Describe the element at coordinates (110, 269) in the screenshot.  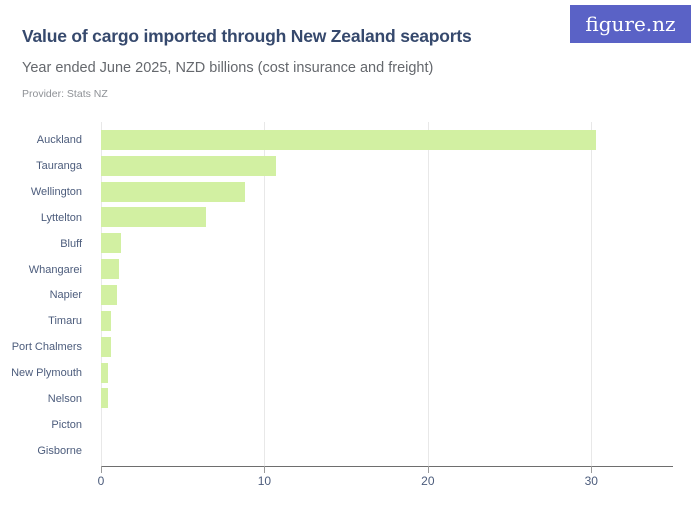
I see `bar-whangarei` at that location.